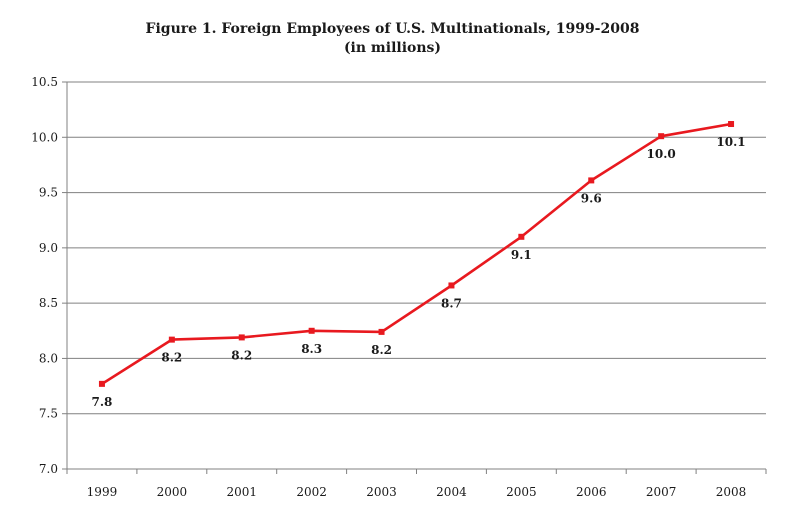 The image size is (785, 517). What do you see at coordinates (172, 492) in the screenshot?
I see `x-tick-label: 2000` at bounding box center [172, 492].